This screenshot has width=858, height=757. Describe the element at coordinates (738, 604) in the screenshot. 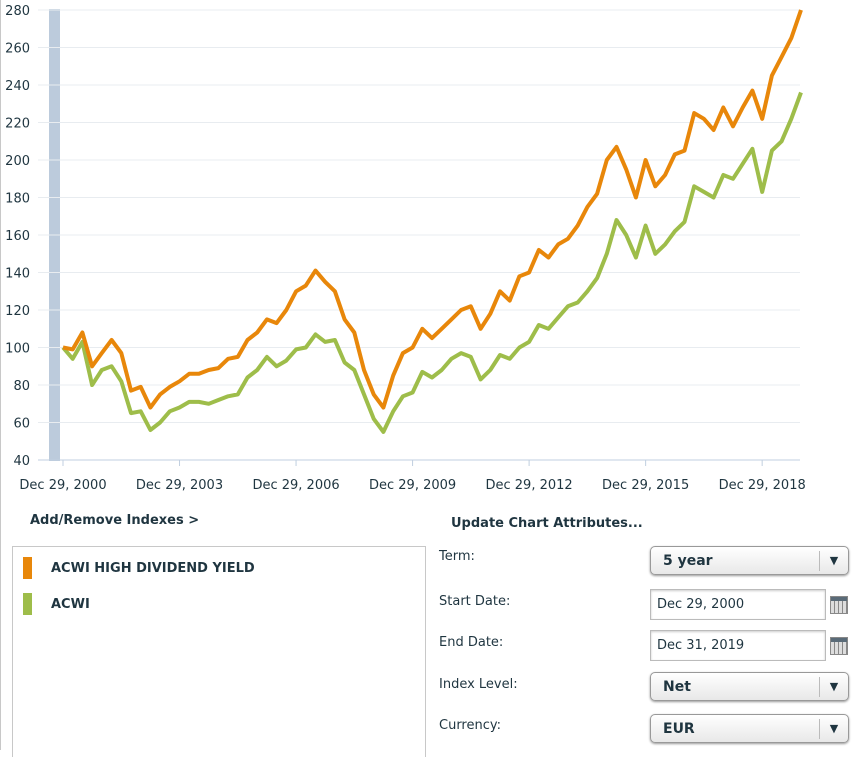

I see `start-date-input: Dec 29, 2000` at that location.